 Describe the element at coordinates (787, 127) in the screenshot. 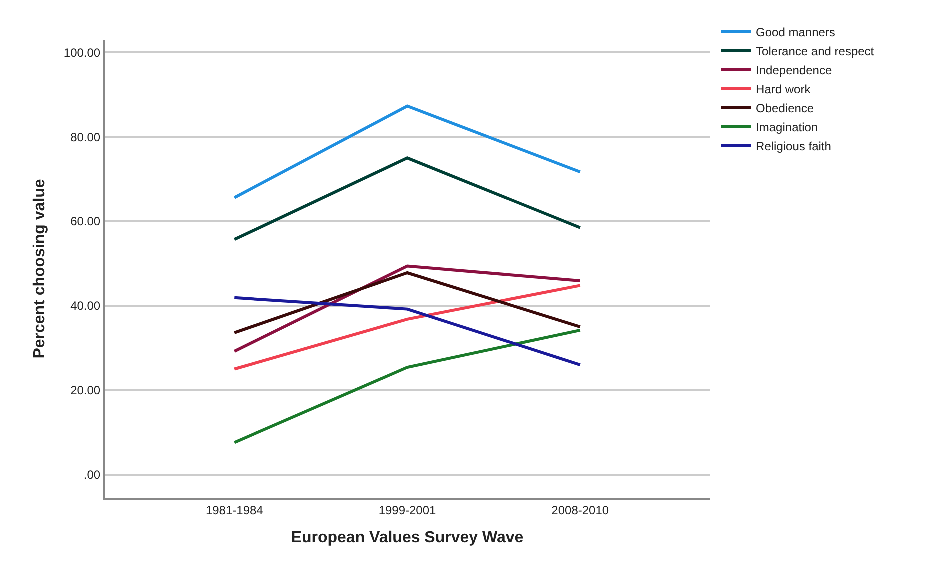

I see `legend-label: Imagination` at that location.